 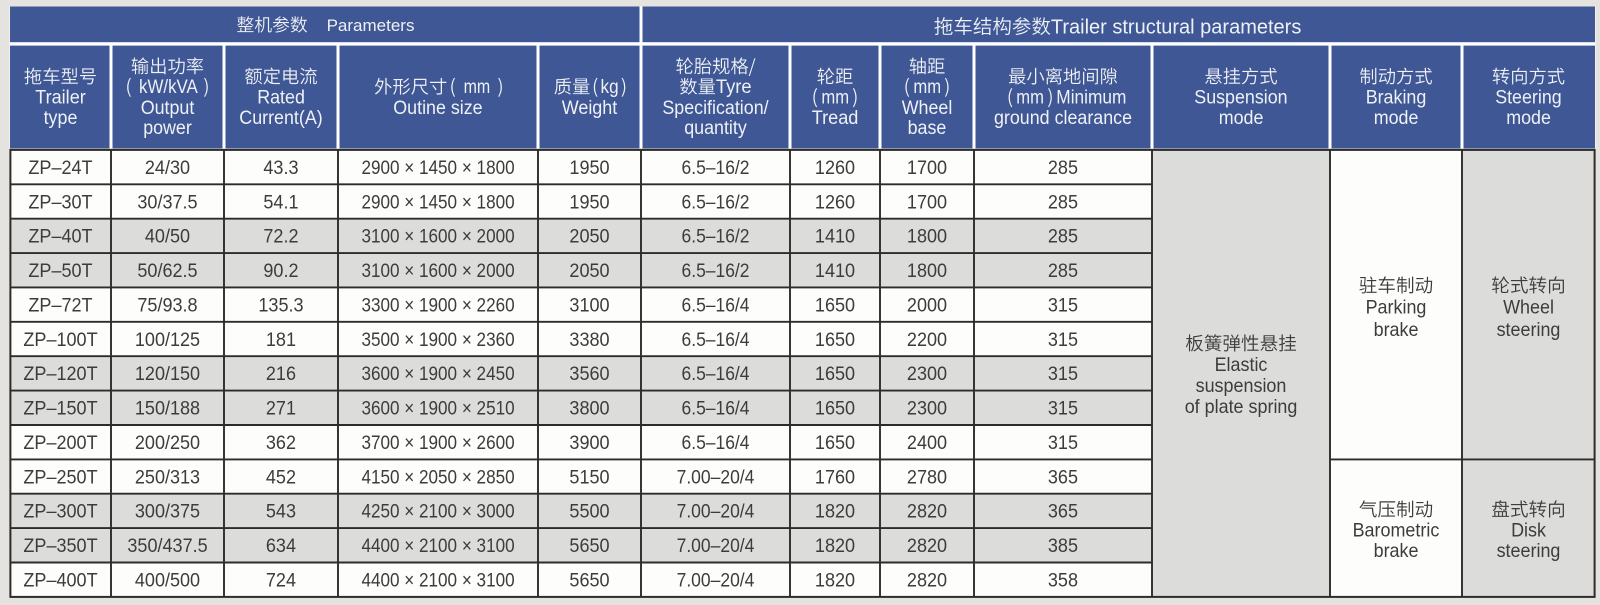 What do you see at coordinates (280, 118) in the screenshot?
I see `svg-text: Current(A)` at bounding box center [280, 118].